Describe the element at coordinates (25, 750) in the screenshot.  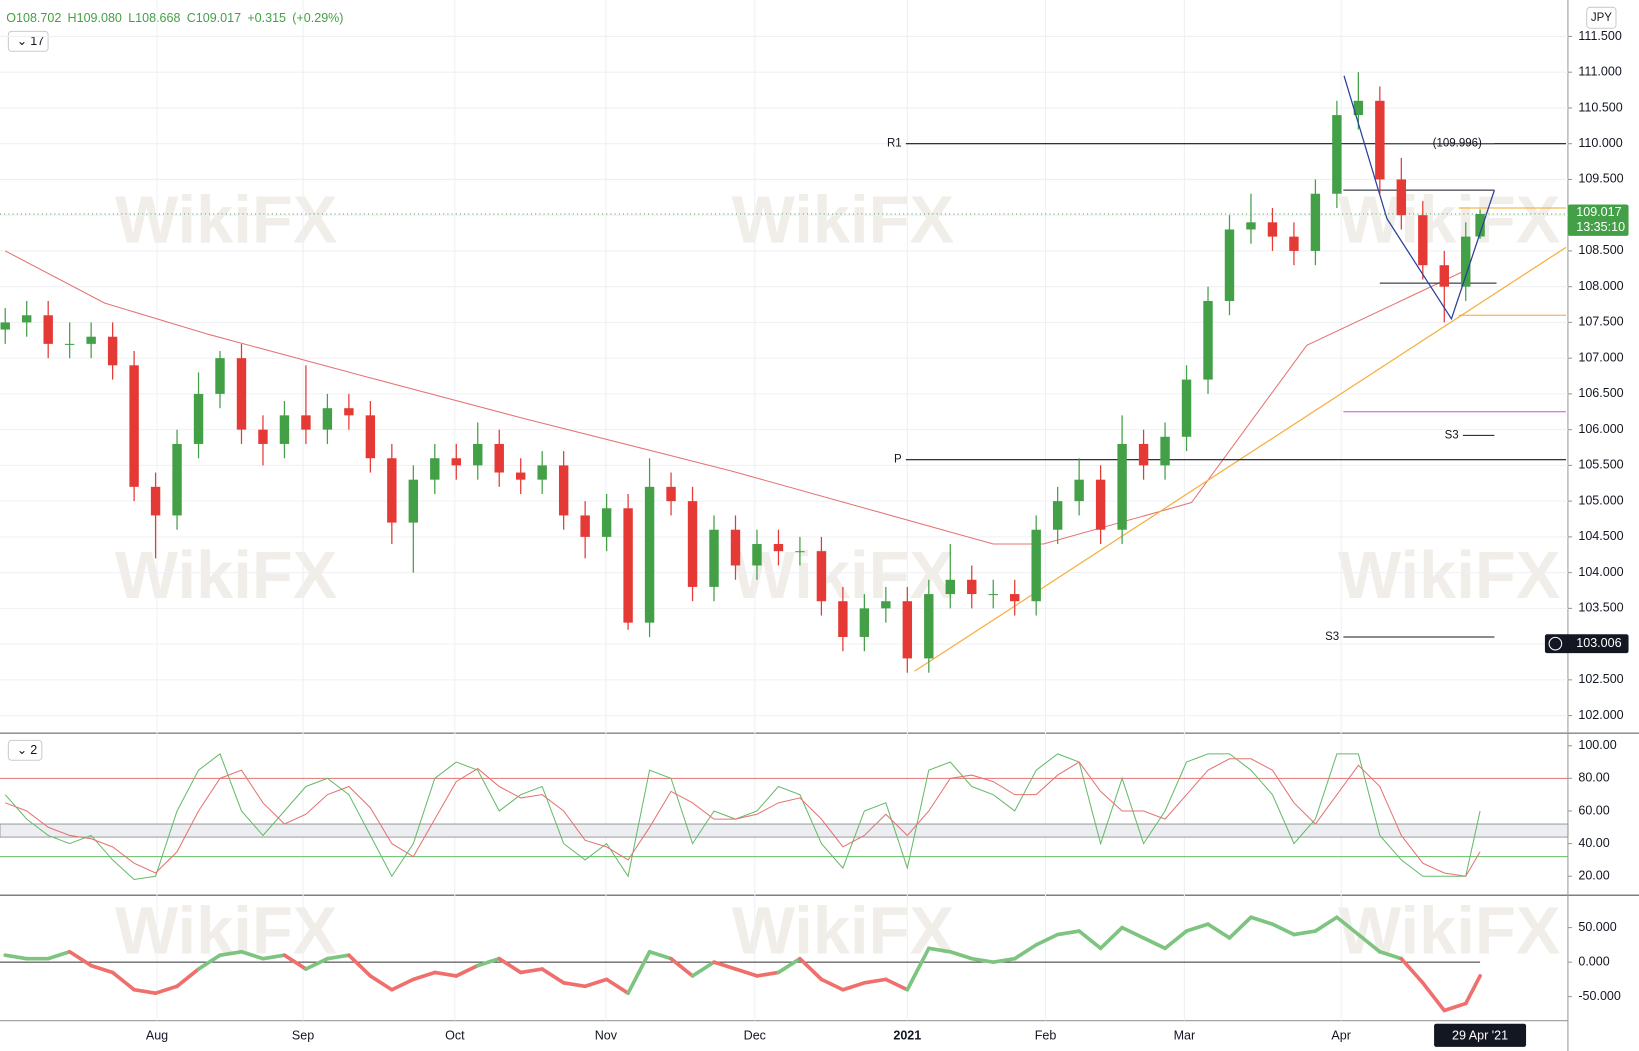
I see `pane-toggle` at that location.